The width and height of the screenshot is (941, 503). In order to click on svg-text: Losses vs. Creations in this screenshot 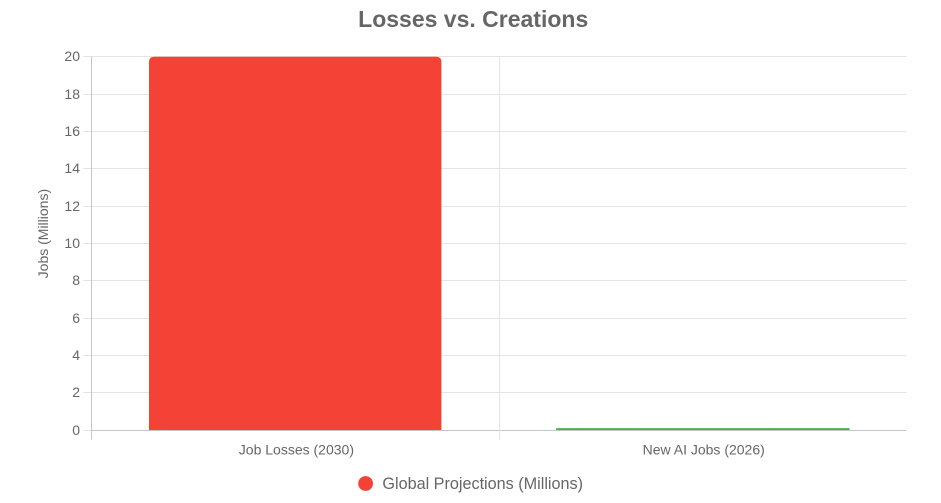, I will do `click(473, 19)`.